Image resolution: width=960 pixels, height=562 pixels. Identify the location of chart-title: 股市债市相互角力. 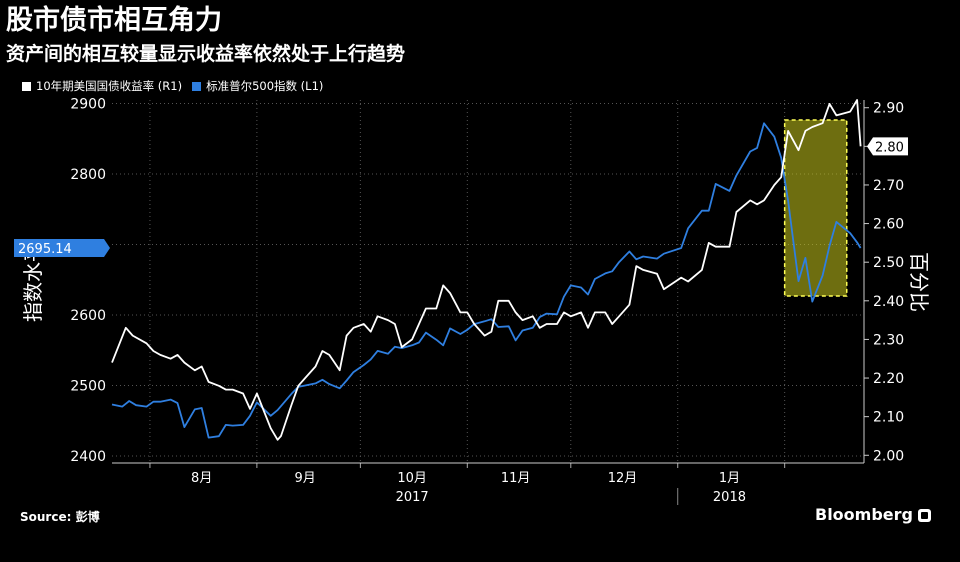
(114, 20).